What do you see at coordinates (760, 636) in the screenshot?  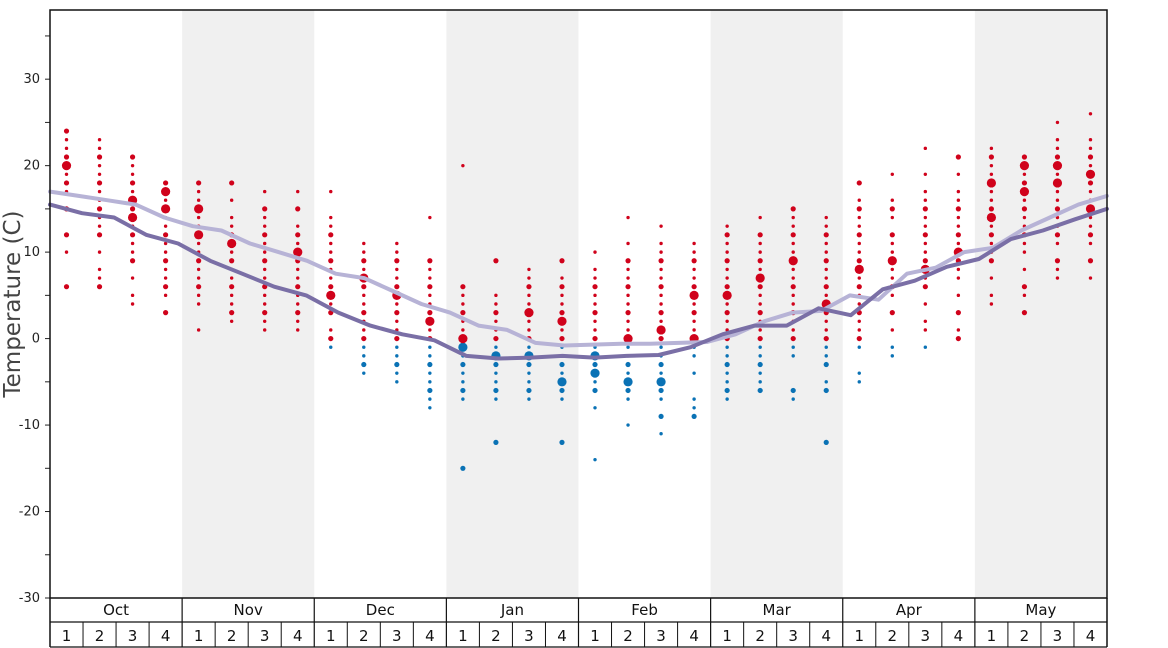 I see `week-label: 2` at bounding box center [760, 636].